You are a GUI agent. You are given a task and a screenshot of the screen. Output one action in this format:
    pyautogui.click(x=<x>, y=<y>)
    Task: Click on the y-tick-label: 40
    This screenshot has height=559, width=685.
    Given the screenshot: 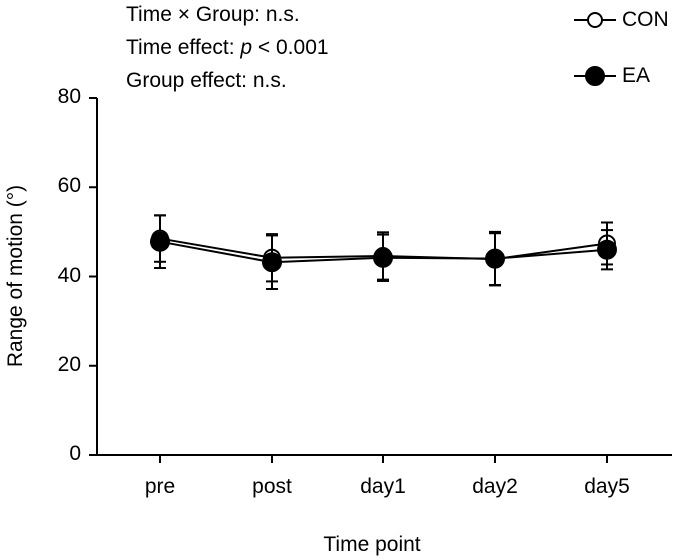 What is the action you would take?
    pyautogui.click(x=69, y=275)
    